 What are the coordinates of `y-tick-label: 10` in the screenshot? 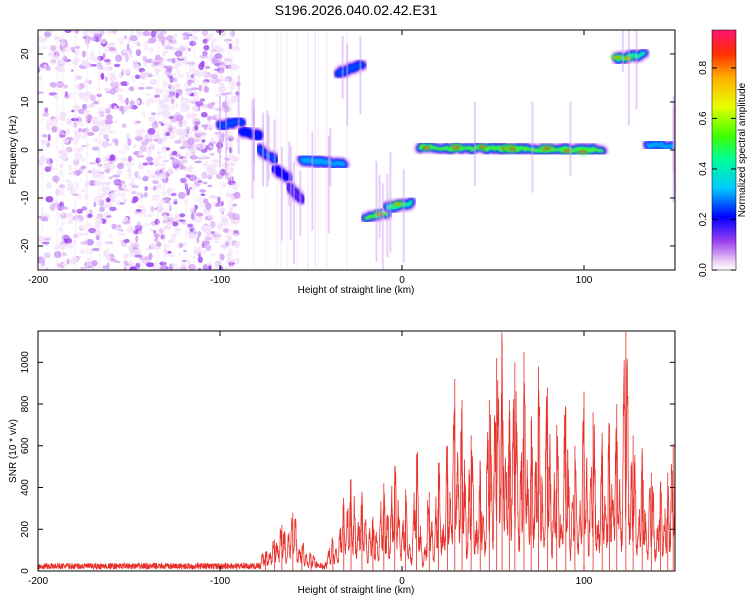 It's located at (25, 102).